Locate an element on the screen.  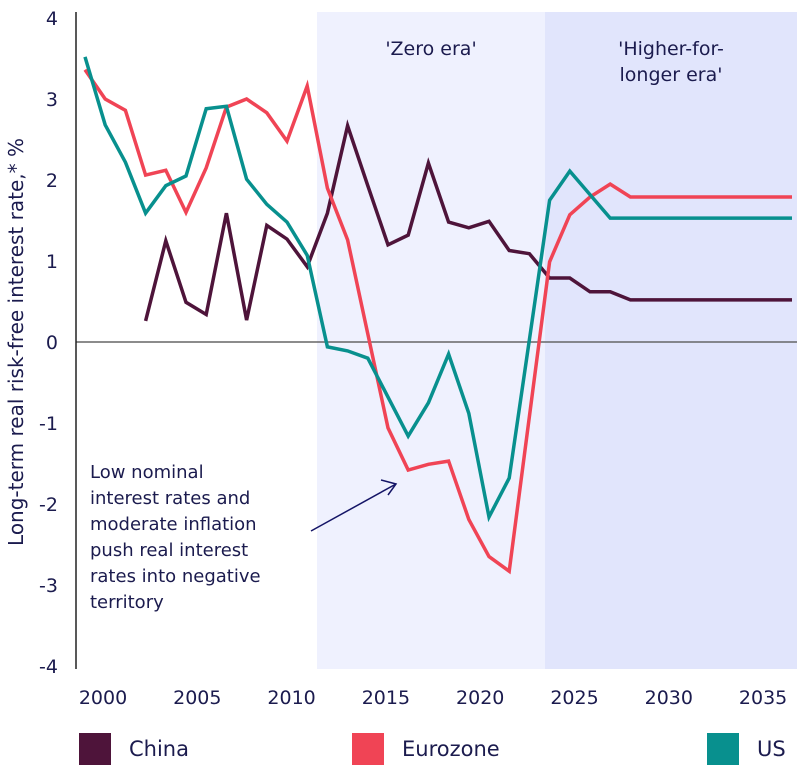
legend-swatch-china is located at coordinates (95, 749).